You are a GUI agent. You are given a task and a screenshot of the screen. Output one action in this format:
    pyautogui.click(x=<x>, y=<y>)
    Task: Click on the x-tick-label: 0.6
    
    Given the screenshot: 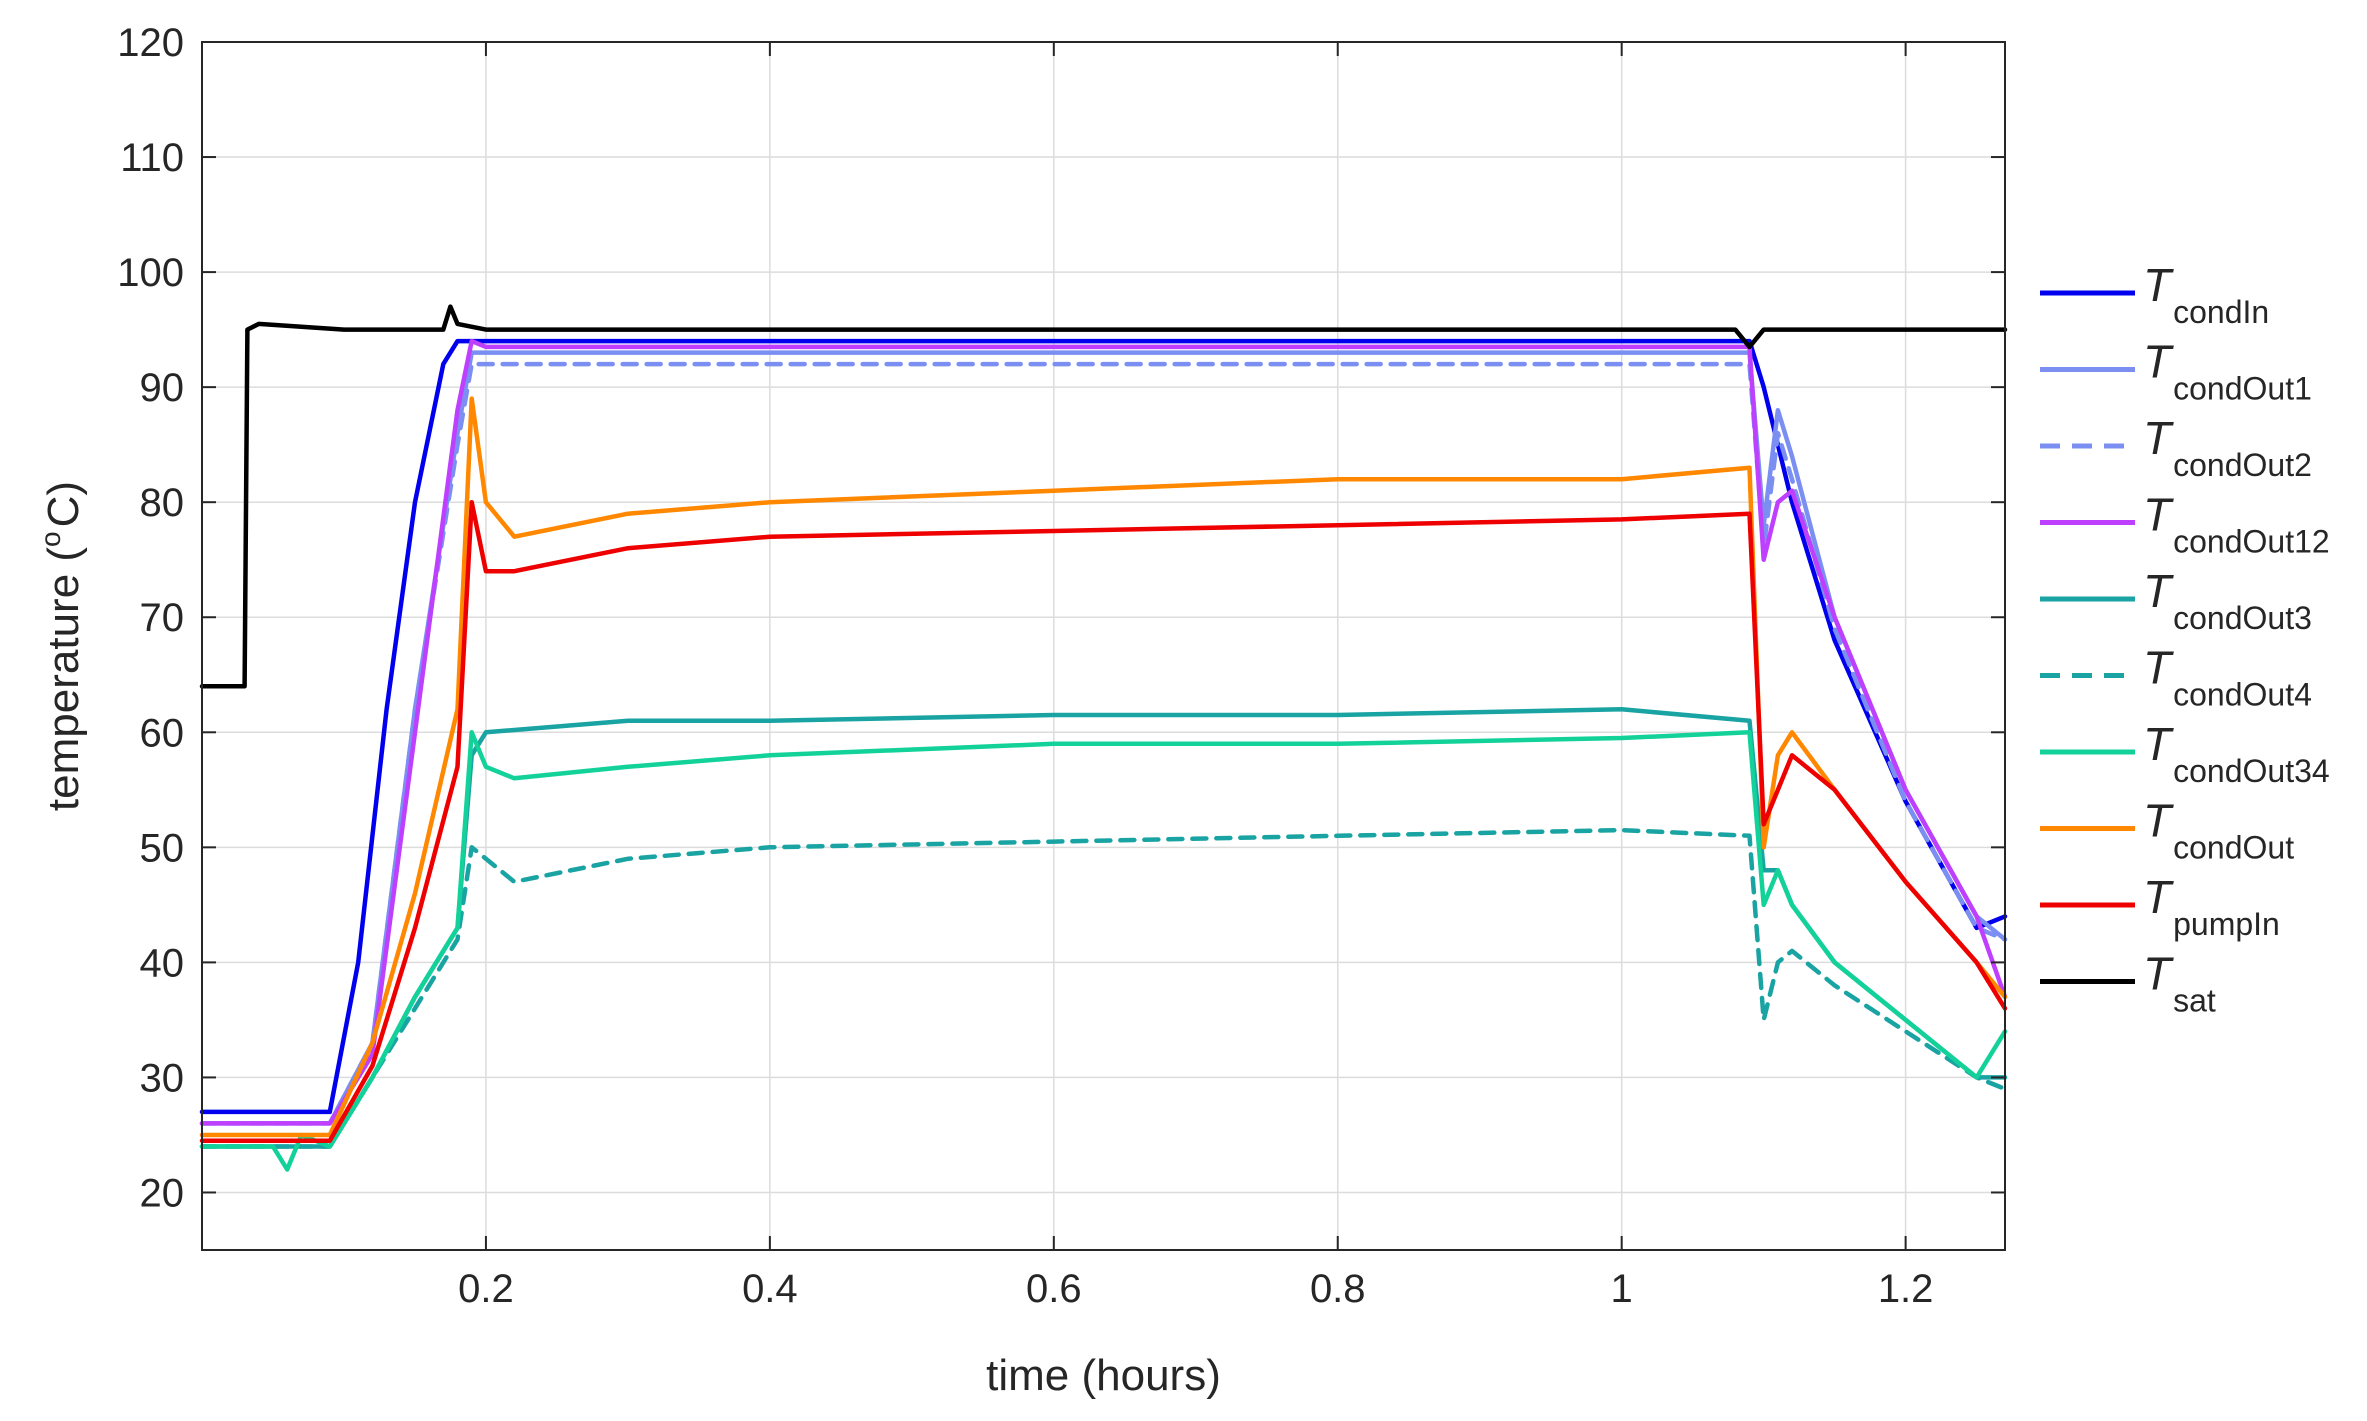 What is the action you would take?
    pyautogui.click(x=1054, y=1289)
    